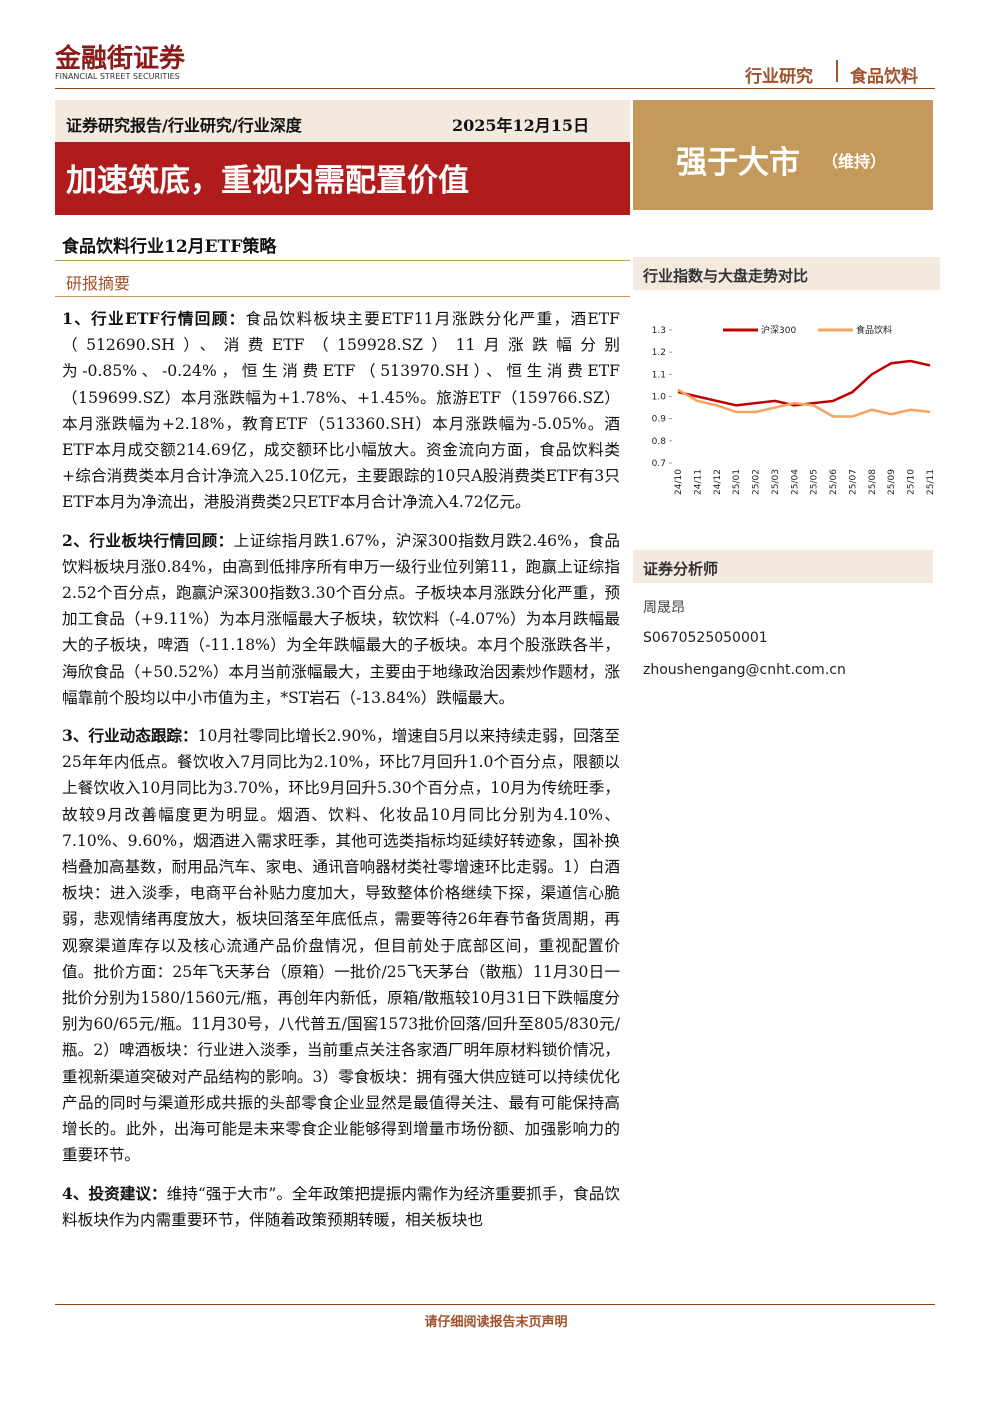 This screenshot has height=1403, width=992. Describe the element at coordinates (892, 482) in the screenshot. I see `x-tick-label: 25/09` at that location.